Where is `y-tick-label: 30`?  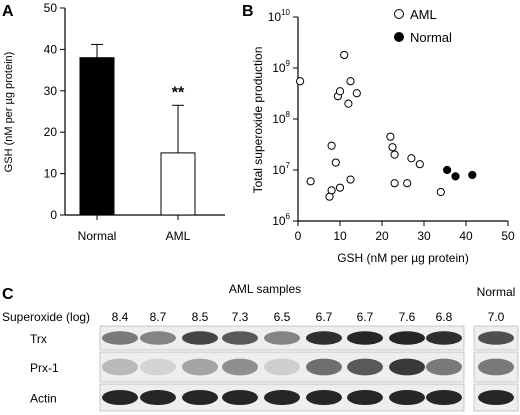 y-tick-label: 30 is located at coordinates (51, 91).